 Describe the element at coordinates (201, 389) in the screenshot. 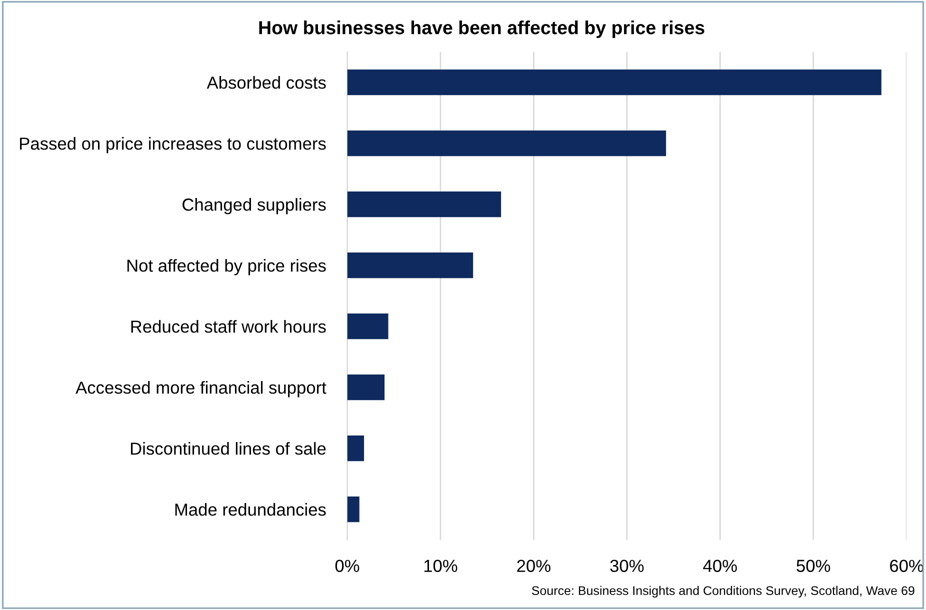

I see `y-tick-label: Accessed more financial support` at that location.